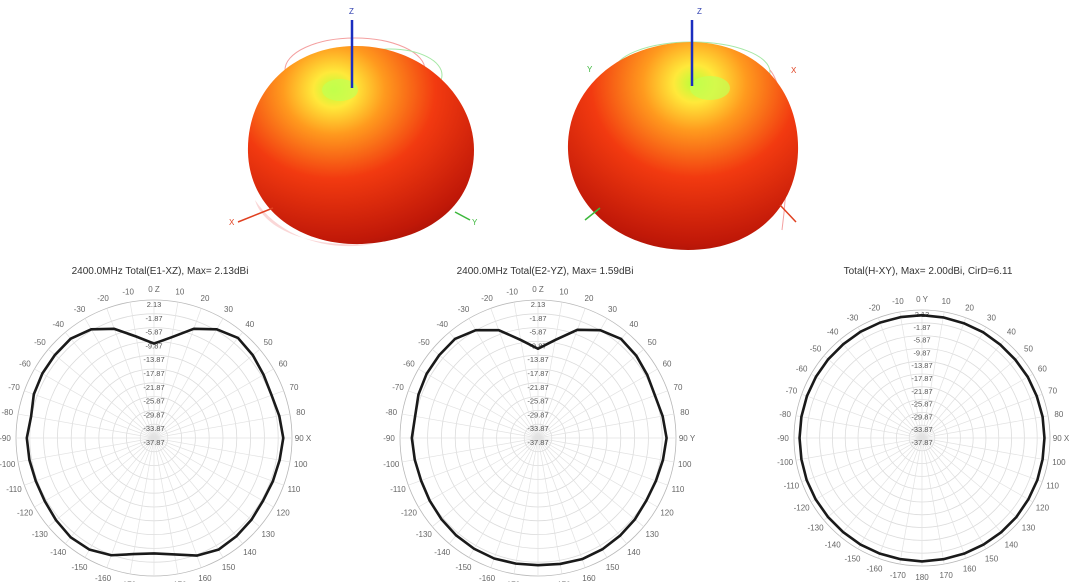 The width and height of the screenshot is (1083, 582). Describe the element at coordinates (353, 127) in the screenshot. I see `radiation-globe-1: Z X Y` at that location.